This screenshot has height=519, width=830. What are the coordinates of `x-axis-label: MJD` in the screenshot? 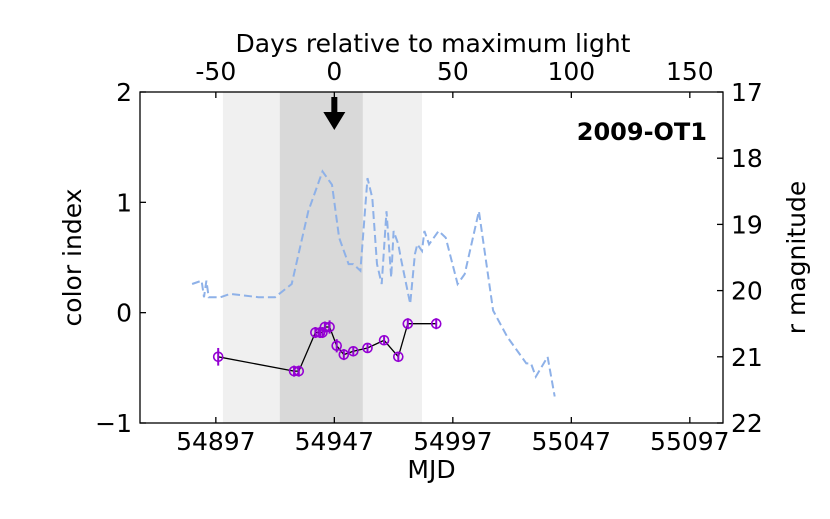 It's located at (431, 469).